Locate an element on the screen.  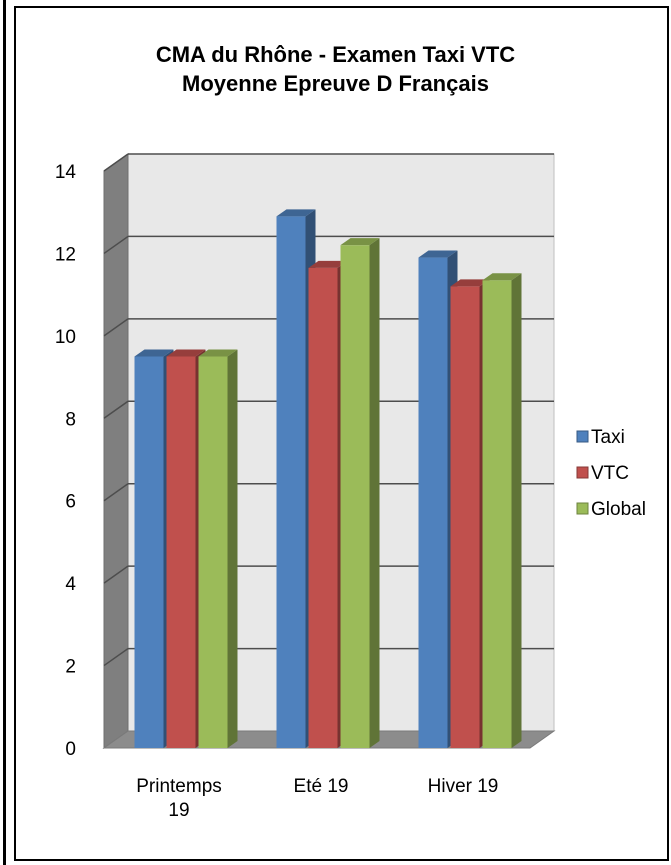
y-tick-label: 14 is located at coordinates (66, 172).